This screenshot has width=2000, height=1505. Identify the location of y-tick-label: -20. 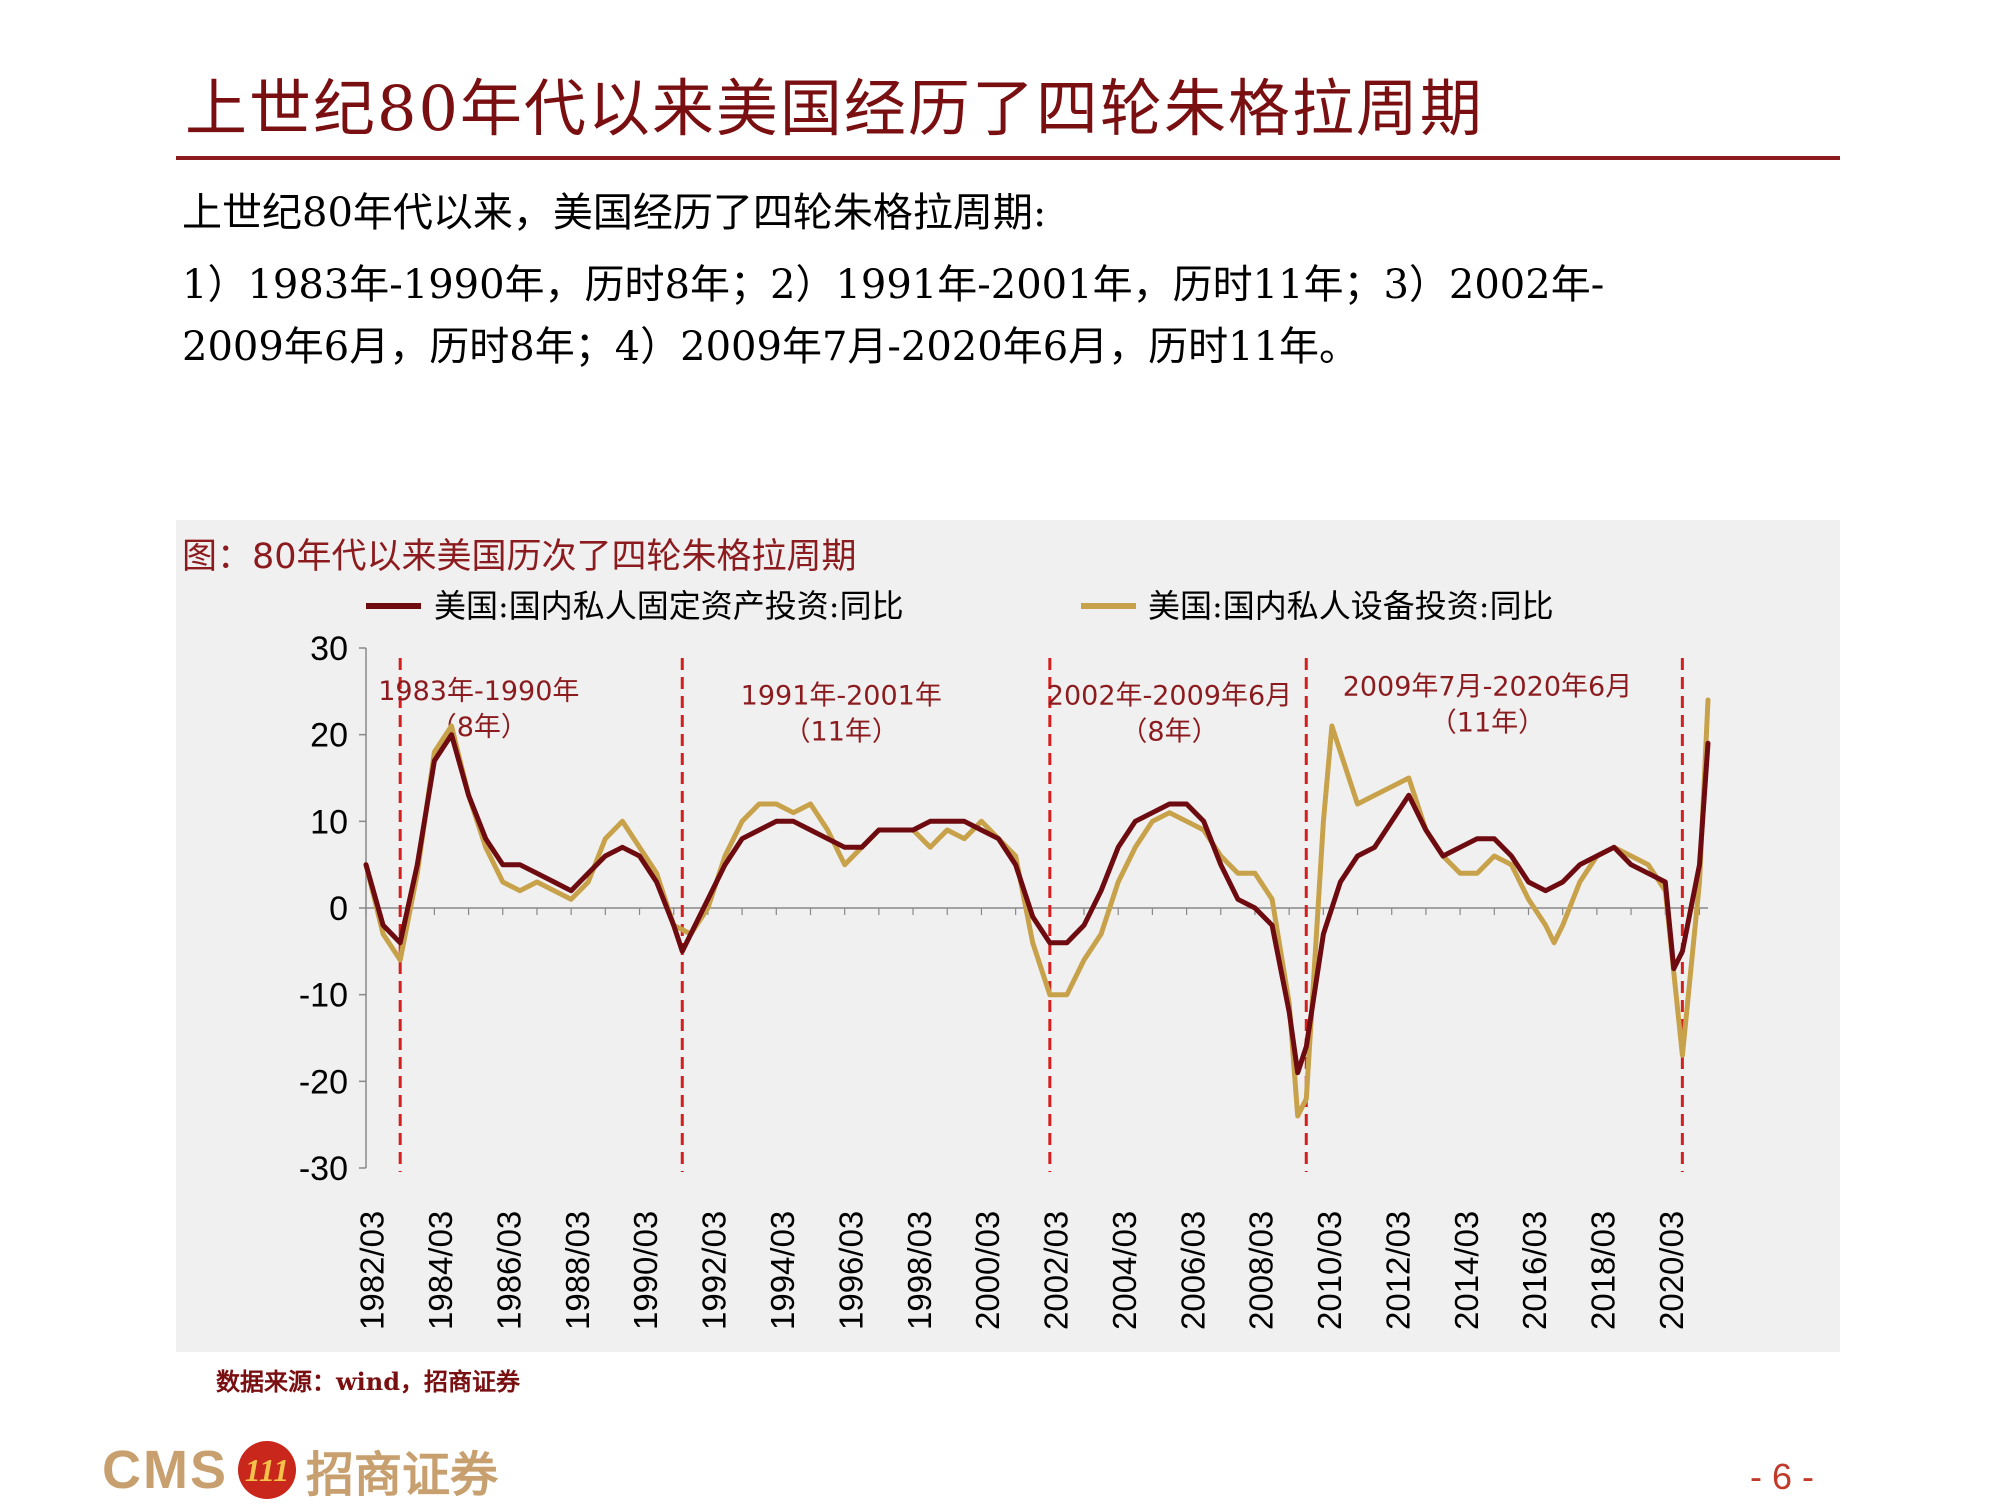
(323, 1082).